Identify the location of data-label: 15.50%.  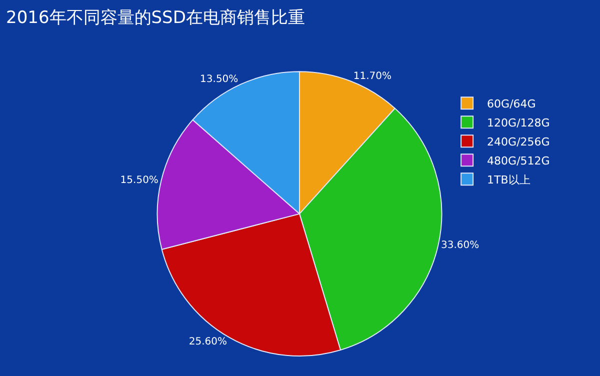
(139, 180).